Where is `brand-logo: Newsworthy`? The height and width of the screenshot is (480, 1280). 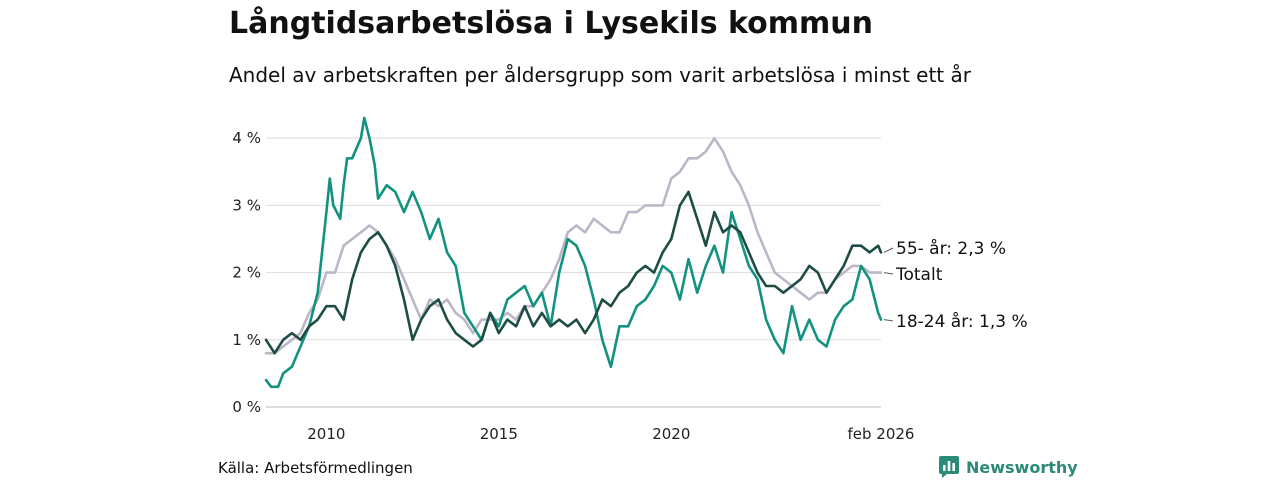 brand-logo: Newsworthy is located at coordinates (1008, 467).